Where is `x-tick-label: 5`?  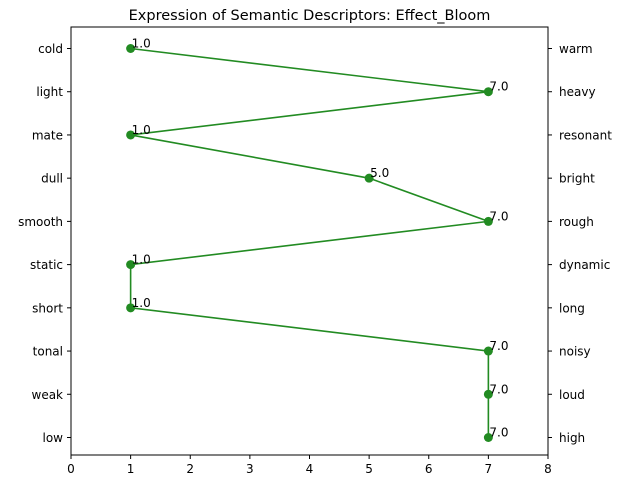 x-tick-label: 5 is located at coordinates (369, 469).